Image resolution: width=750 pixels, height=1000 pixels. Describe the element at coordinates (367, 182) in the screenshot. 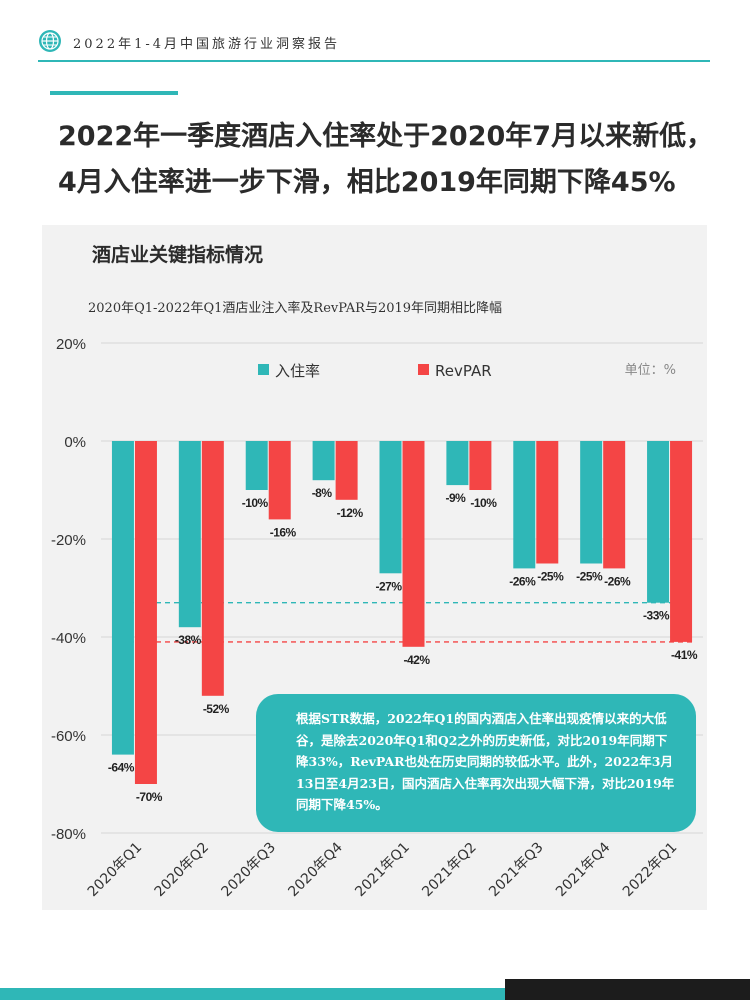

I see `title-line-2: 4月入住率进一步下滑，相比2019年同期下降45%` at that location.